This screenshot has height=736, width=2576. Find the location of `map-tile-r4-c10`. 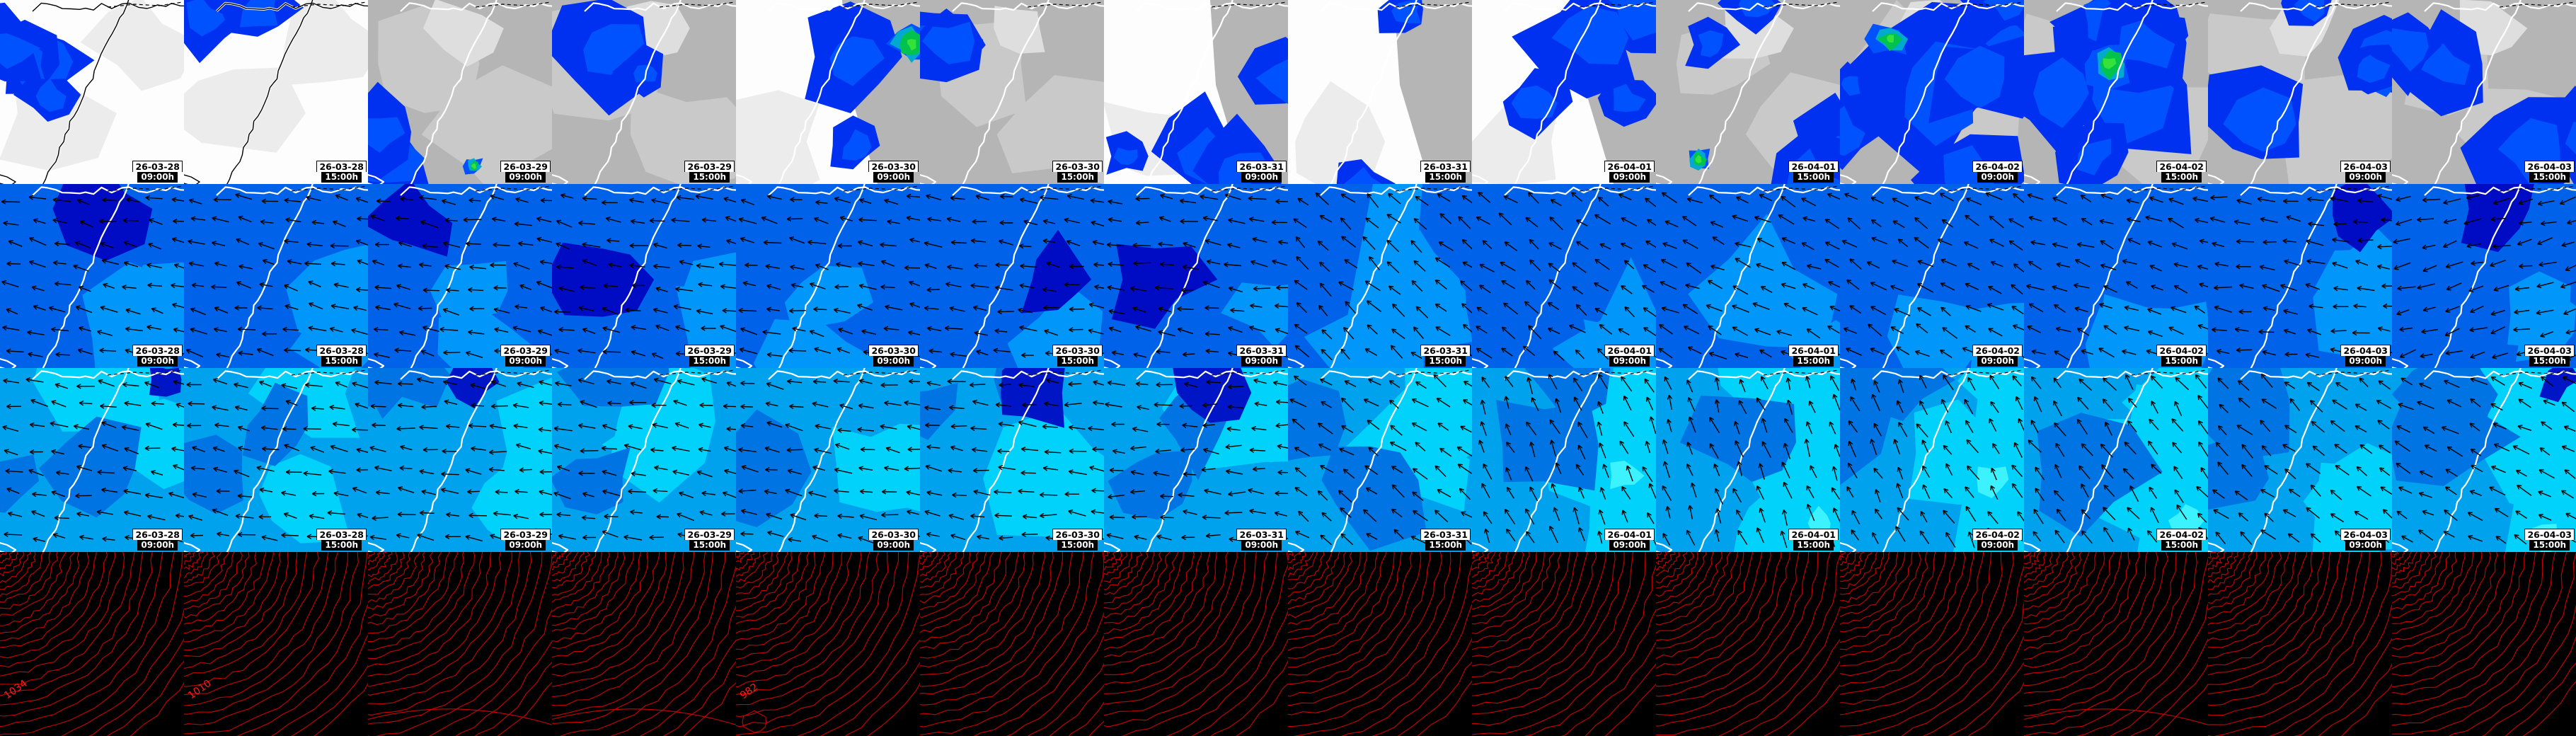

map-tile-r4-c10 is located at coordinates (1748, 644).